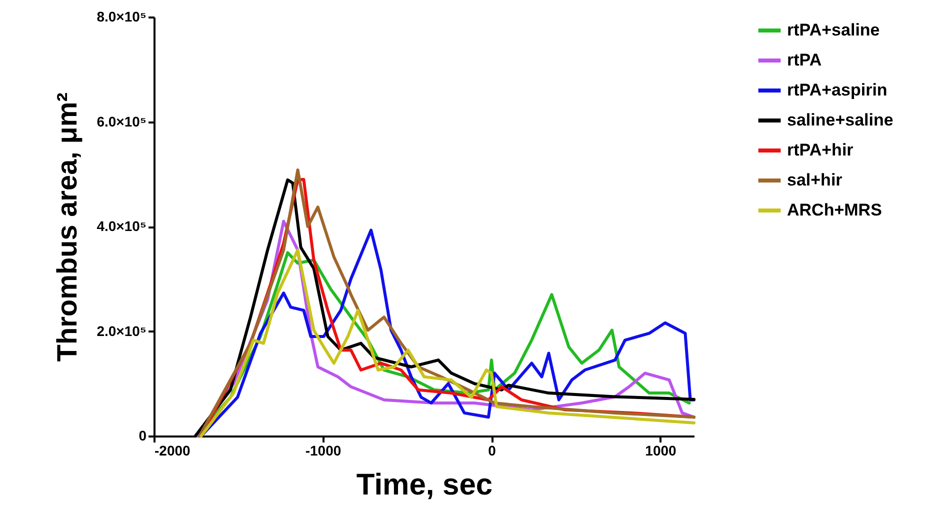 The height and width of the screenshot is (522, 946). Describe the element at coordinates (837, 90) in the screenshot. I see `legend-label: rtPA+aspirin` at that location.